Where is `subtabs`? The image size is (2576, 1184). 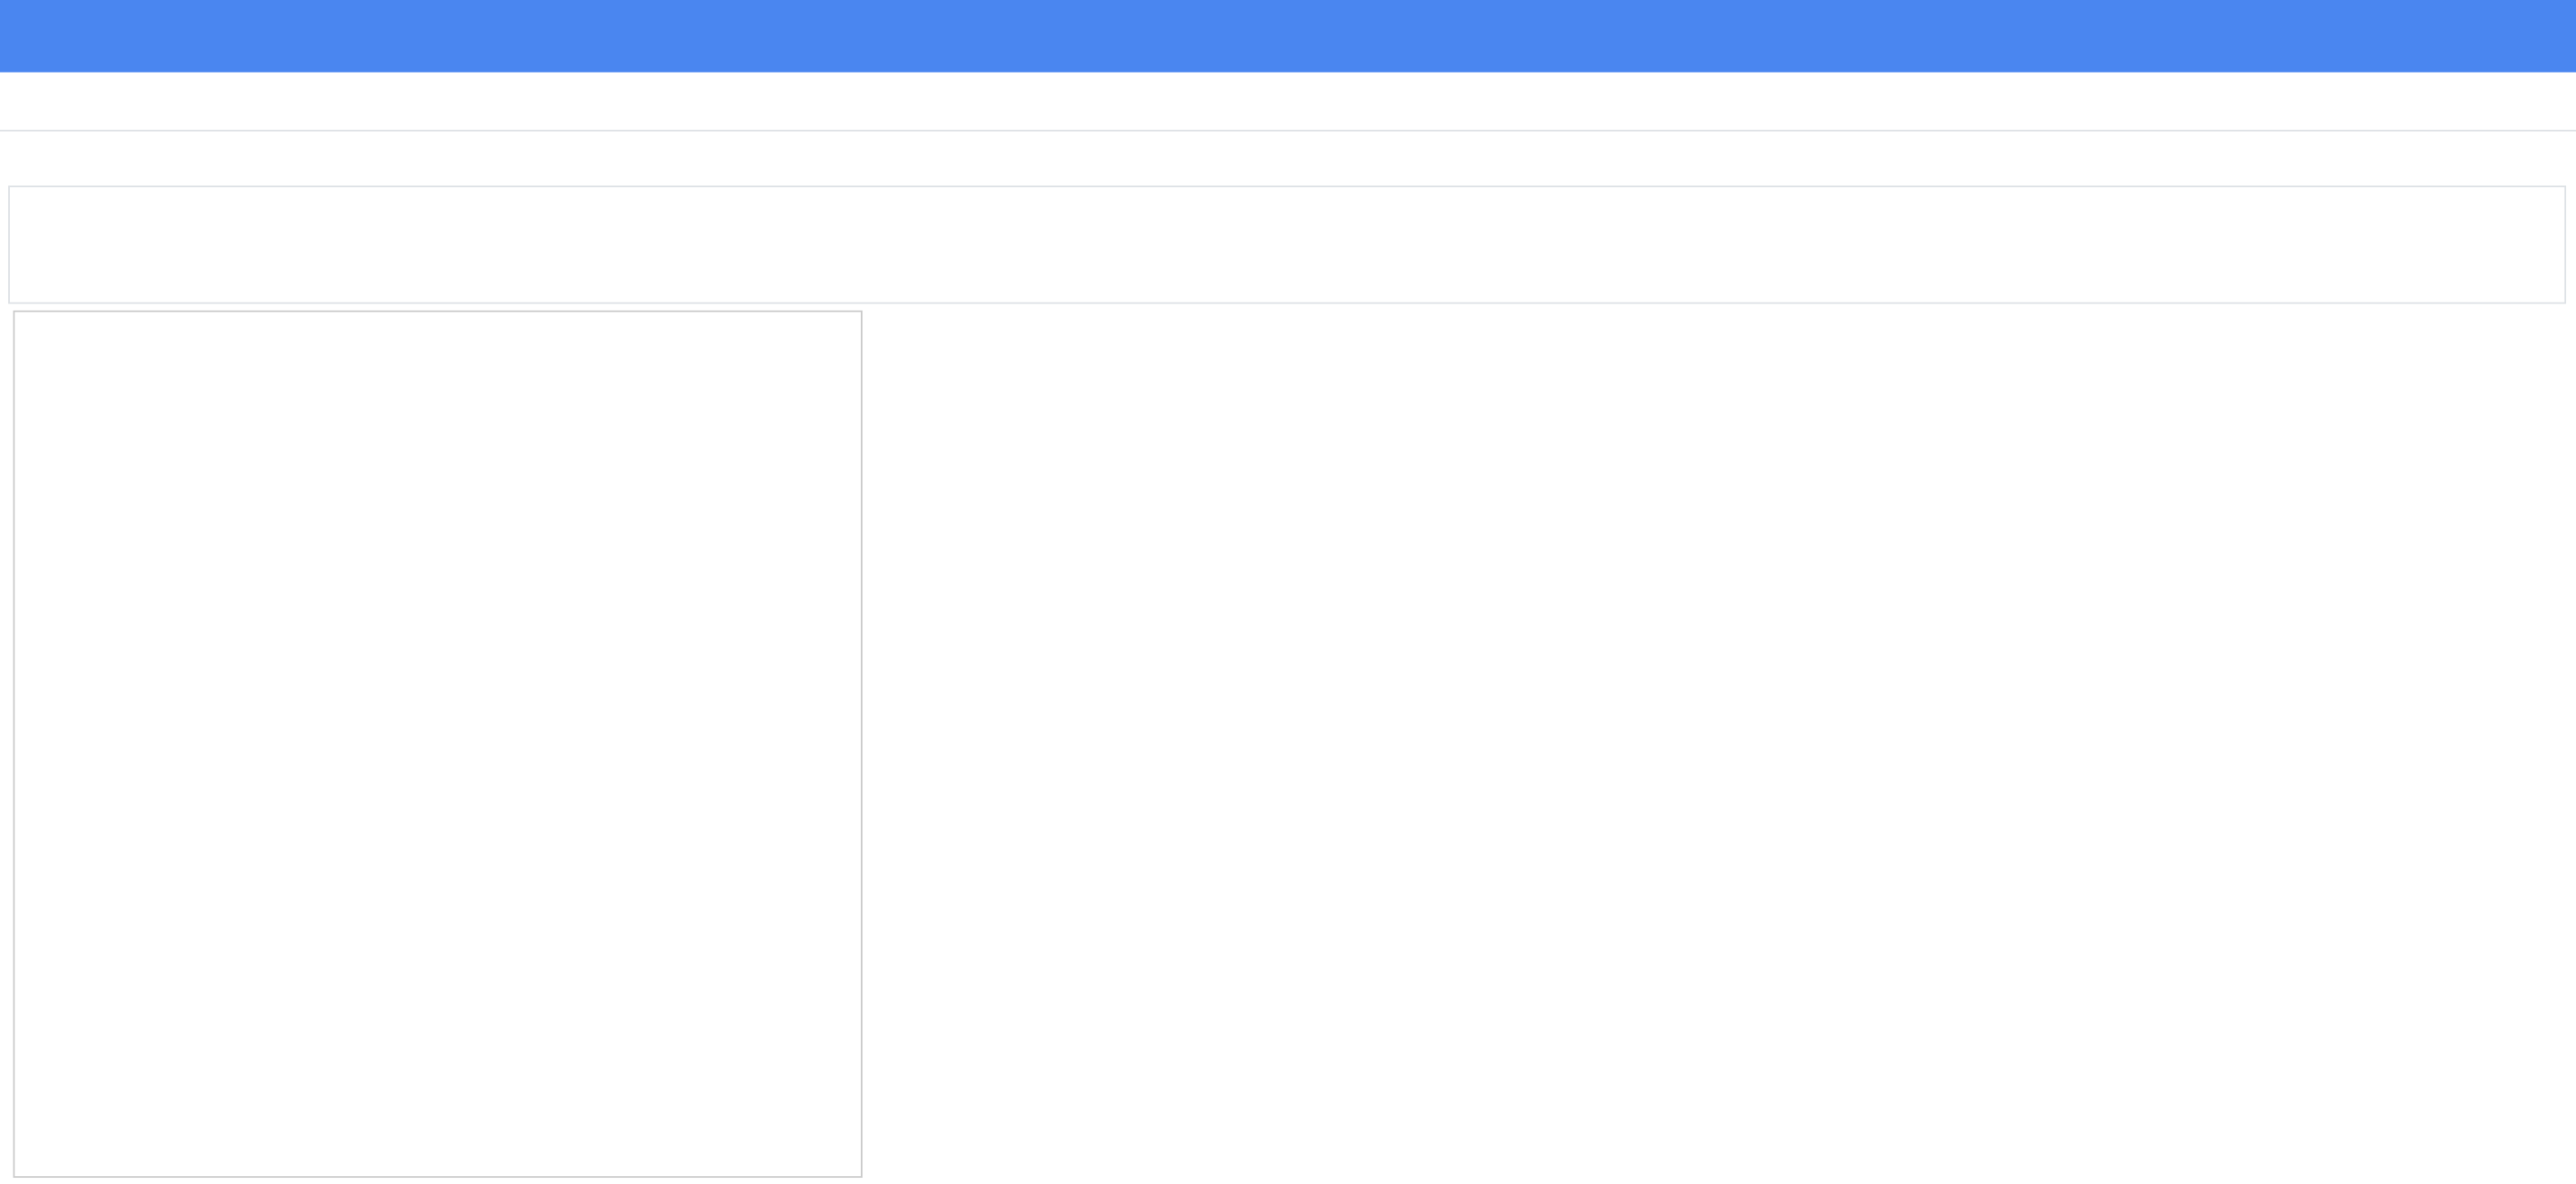
subtabs is located at coordinates (1287, 159).